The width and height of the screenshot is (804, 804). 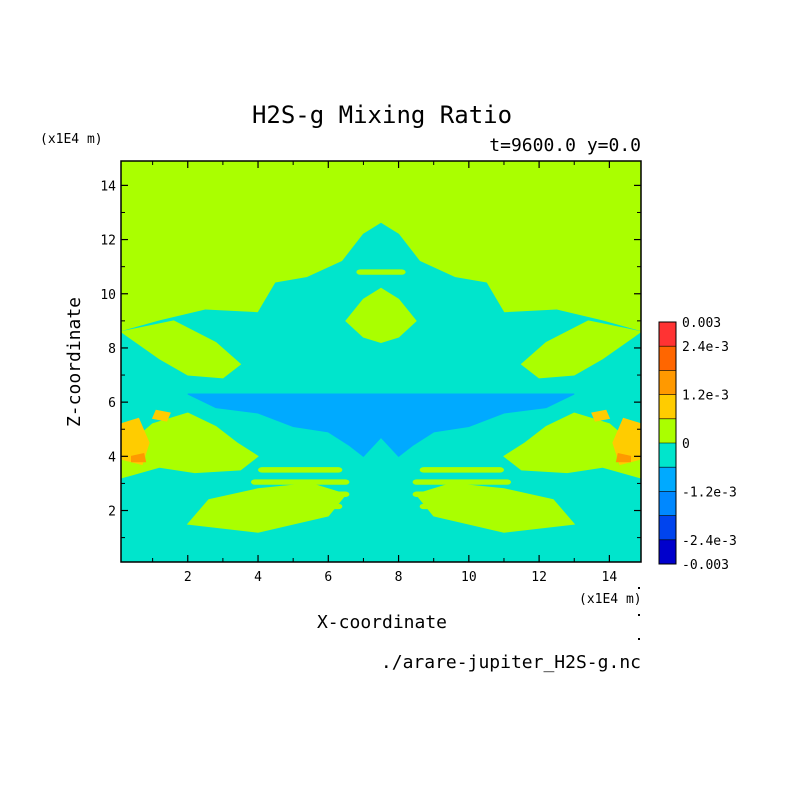 I want to click on x-tick-label-5: 12, so click(x=539, y=577).